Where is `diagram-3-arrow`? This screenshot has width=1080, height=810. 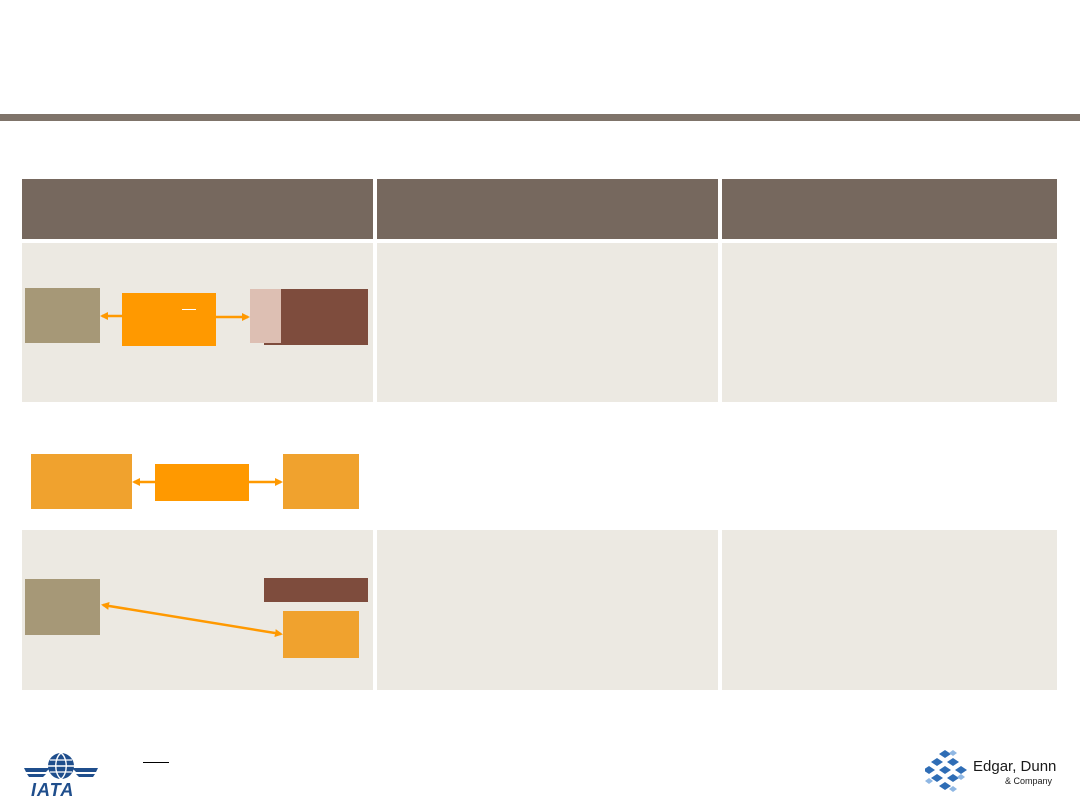
diagram-3-arrow is located at coordinates (192, 619).